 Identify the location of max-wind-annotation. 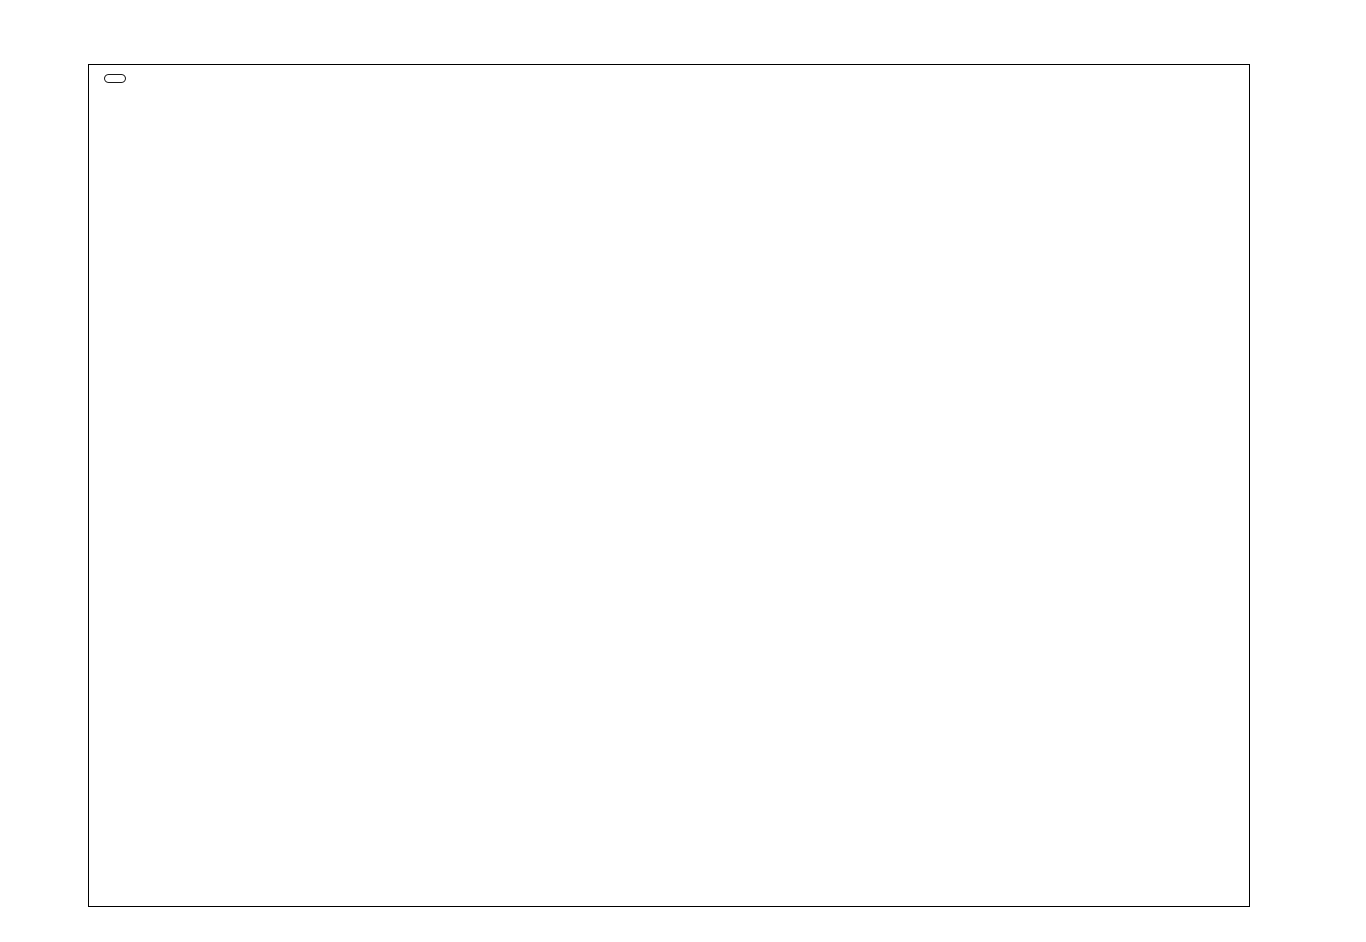
(115, 78).